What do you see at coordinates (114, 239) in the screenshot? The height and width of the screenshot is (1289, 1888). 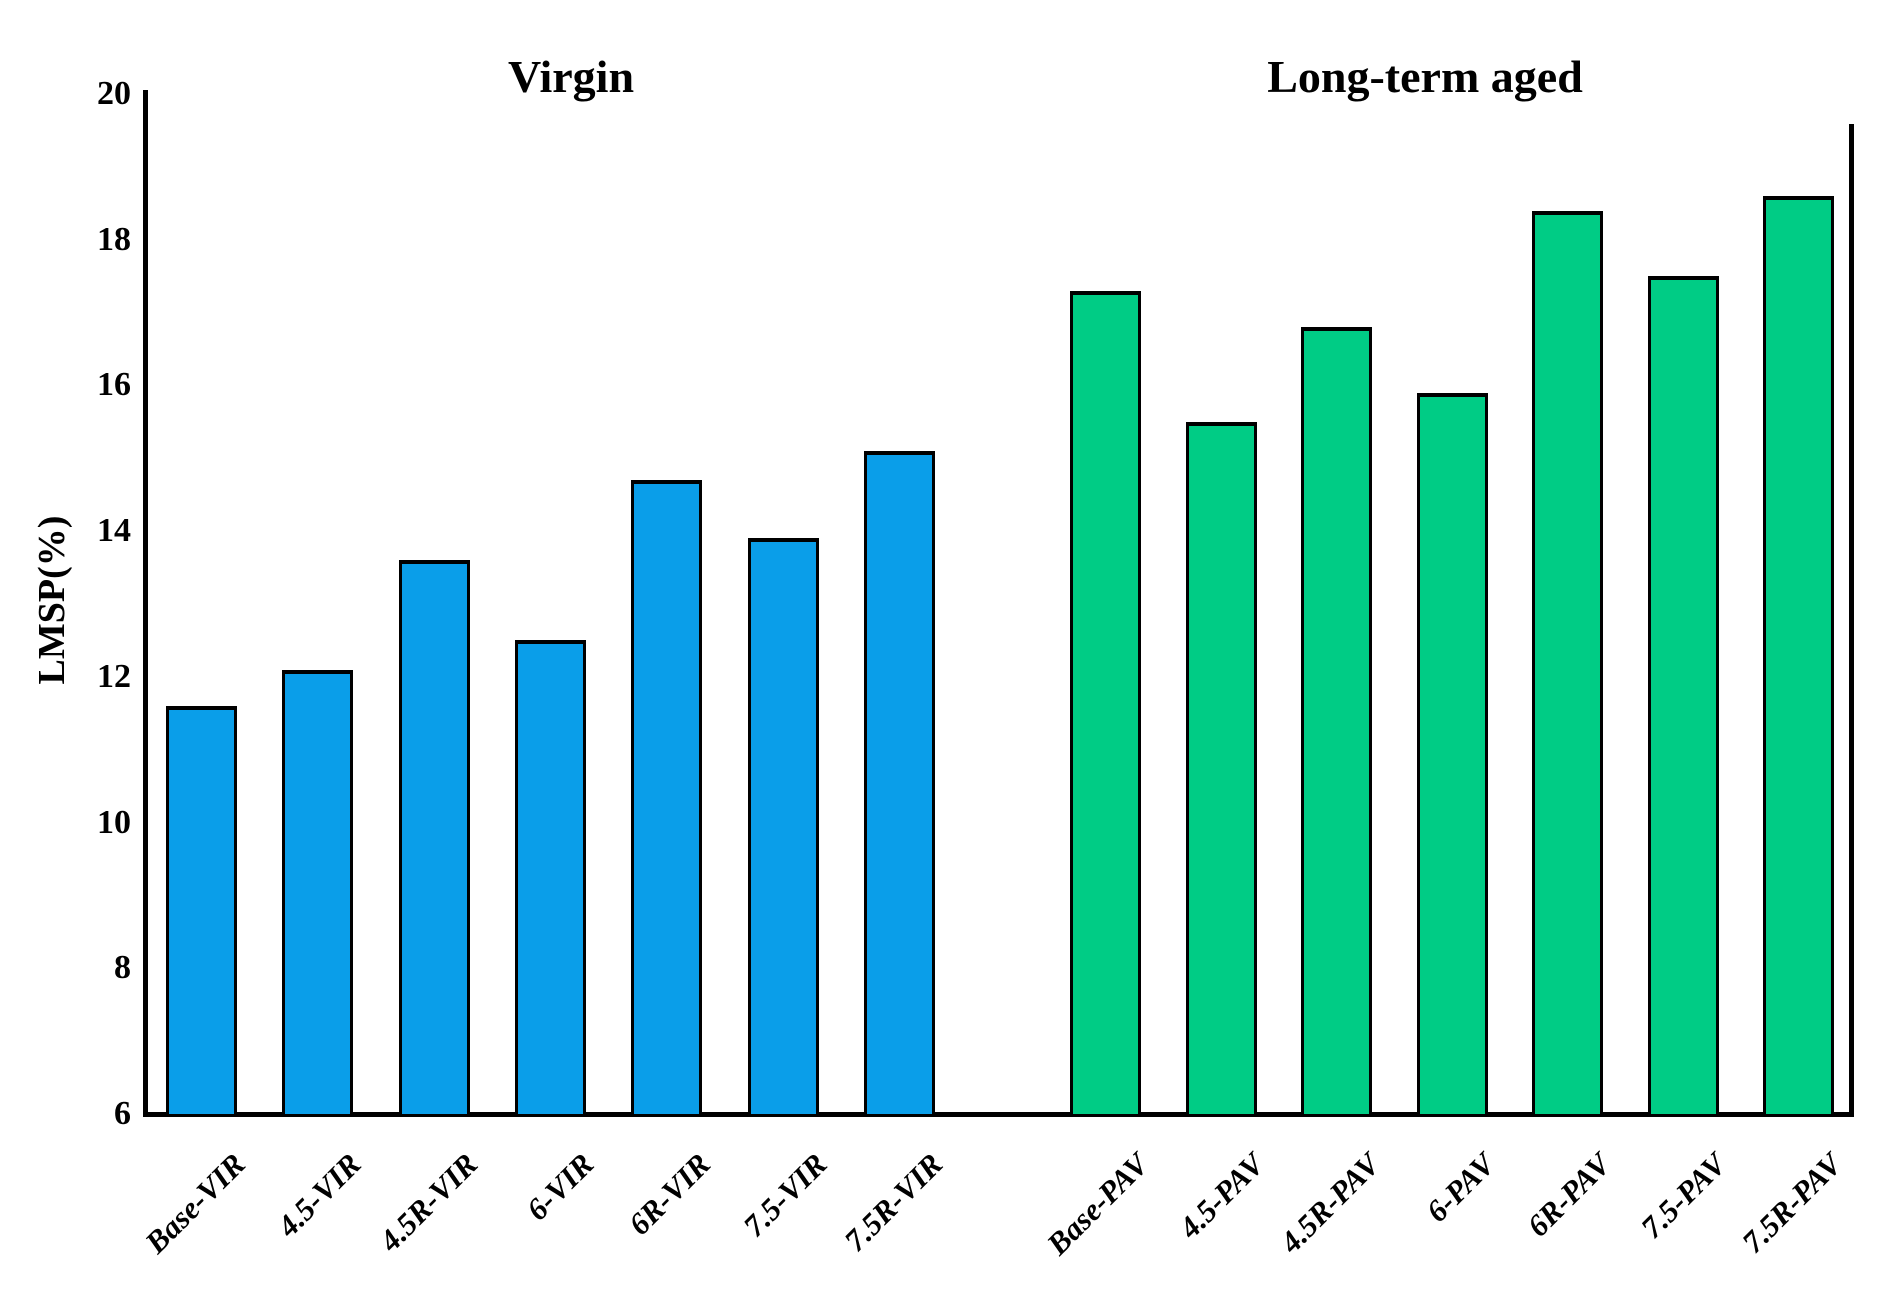 I see `y-tick-label: 18` at bounding box center [114, 239].